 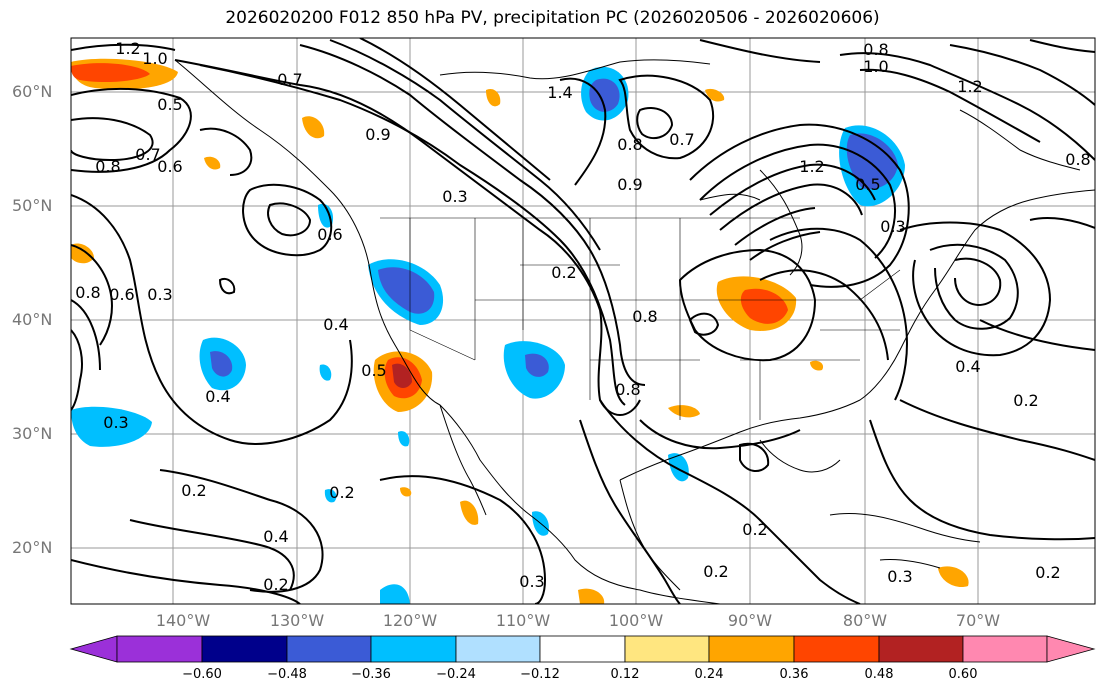 I want to click on colorbar-tick-label: −0.60, so click(x=202, y=674).